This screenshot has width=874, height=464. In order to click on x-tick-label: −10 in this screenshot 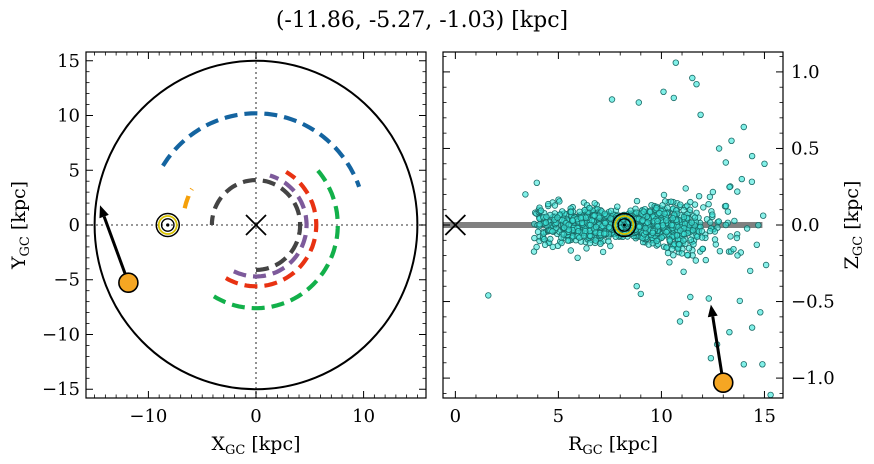, I will do `click(148, 416)`.